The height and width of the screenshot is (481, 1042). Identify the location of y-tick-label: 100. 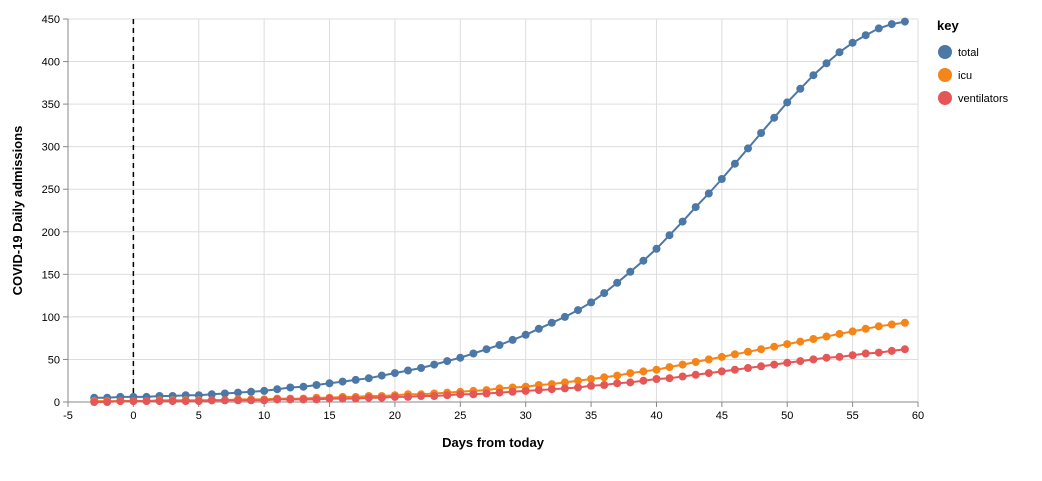
(51, 318).